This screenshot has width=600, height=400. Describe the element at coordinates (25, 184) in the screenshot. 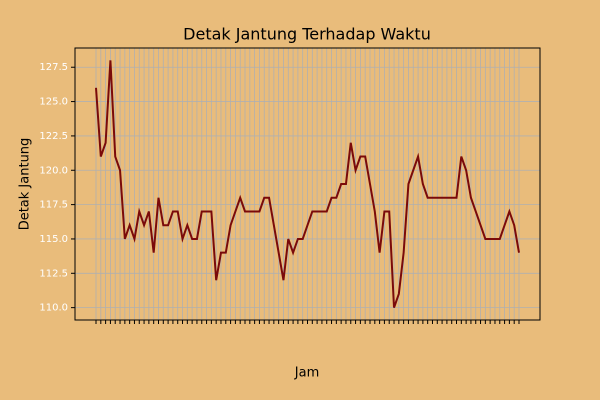

I see `y-axis-label: Detak Jantung` at that location.